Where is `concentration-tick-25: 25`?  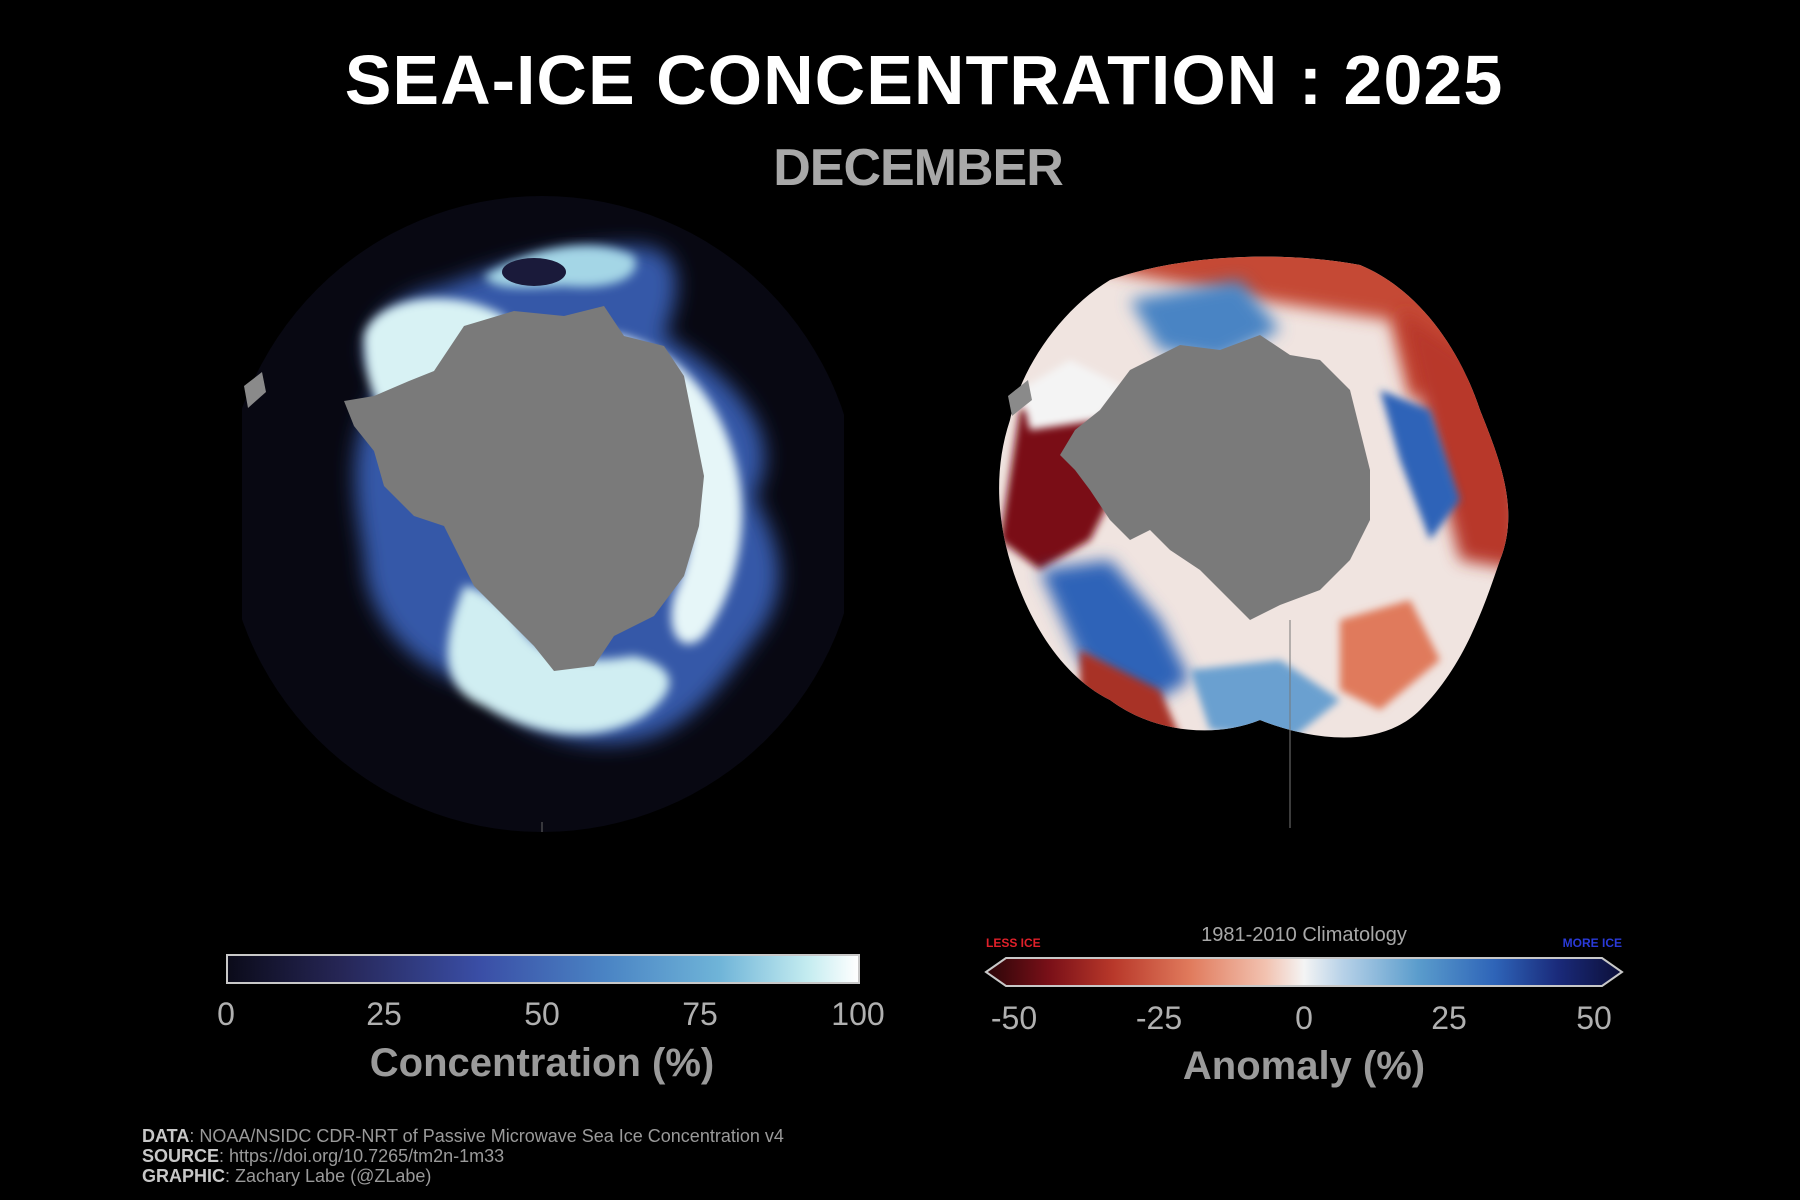 concentration-tick-25: 25 is located at coordinates (384, 1014).